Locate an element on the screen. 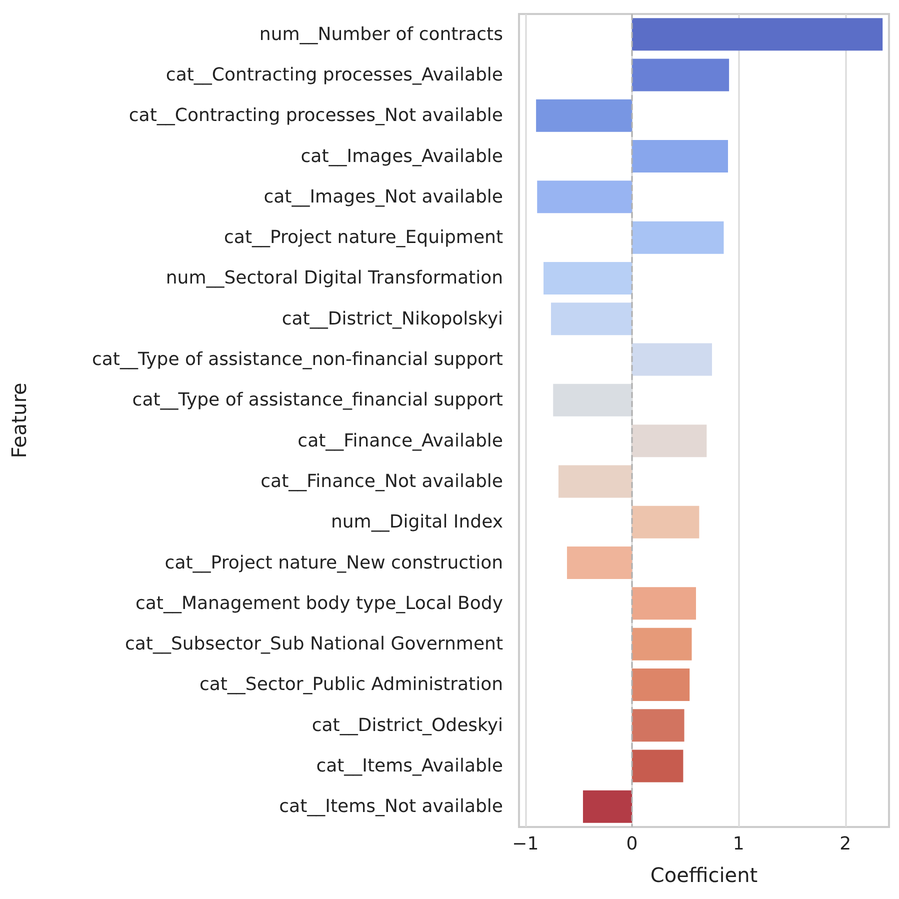 The height and width of the screenshot is (899, 899). y-tick-label: cat__Subsector_Sub National Government is located at coordinates (313, 644).